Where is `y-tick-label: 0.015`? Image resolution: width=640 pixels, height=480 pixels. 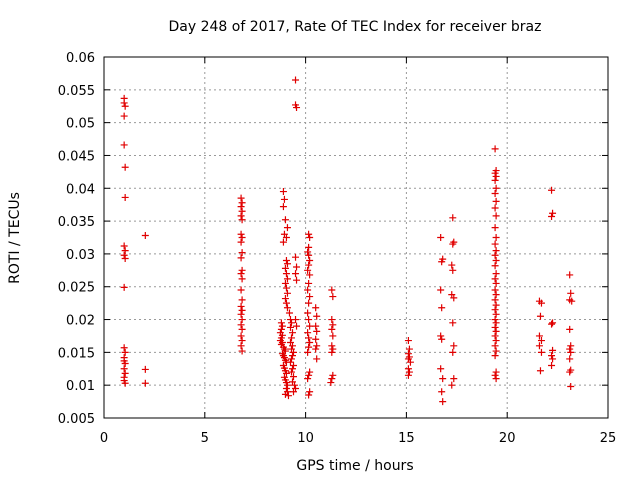 y-tick-label: 0.015 is located at coordinates (76, 353).